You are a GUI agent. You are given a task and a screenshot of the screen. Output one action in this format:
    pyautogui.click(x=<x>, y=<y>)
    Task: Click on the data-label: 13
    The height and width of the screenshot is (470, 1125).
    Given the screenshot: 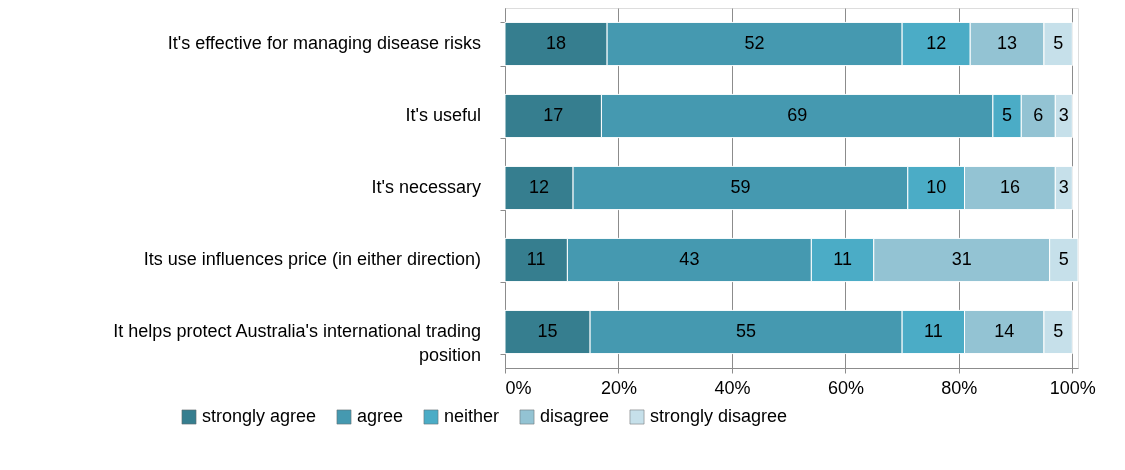 What is the action you would take?
    pyautogui.click(x=1007, y=43)
    